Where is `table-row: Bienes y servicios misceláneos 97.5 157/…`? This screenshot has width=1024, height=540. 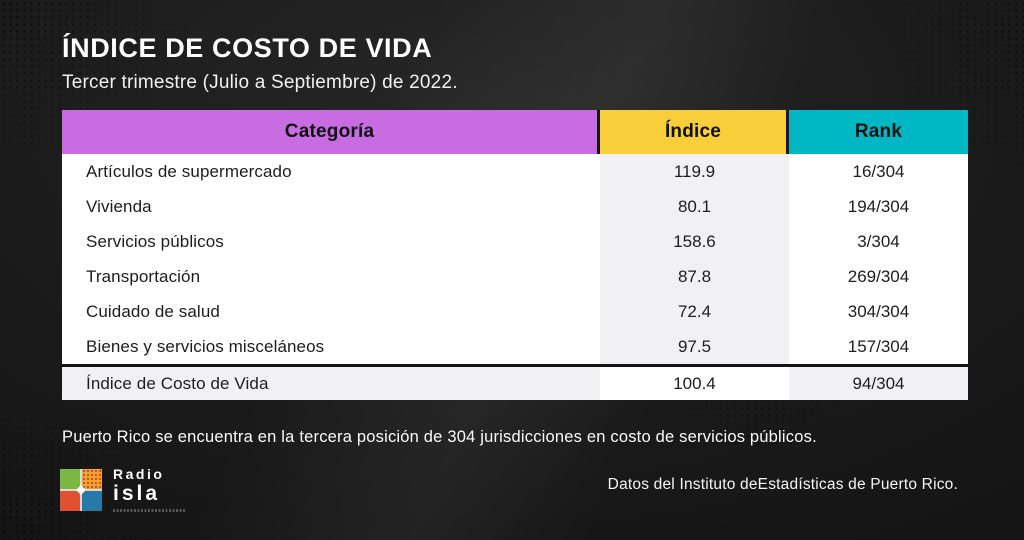 table-row: Bienes y servicios misceláneos 97.5 157/… is located at coordinates (515, 346).